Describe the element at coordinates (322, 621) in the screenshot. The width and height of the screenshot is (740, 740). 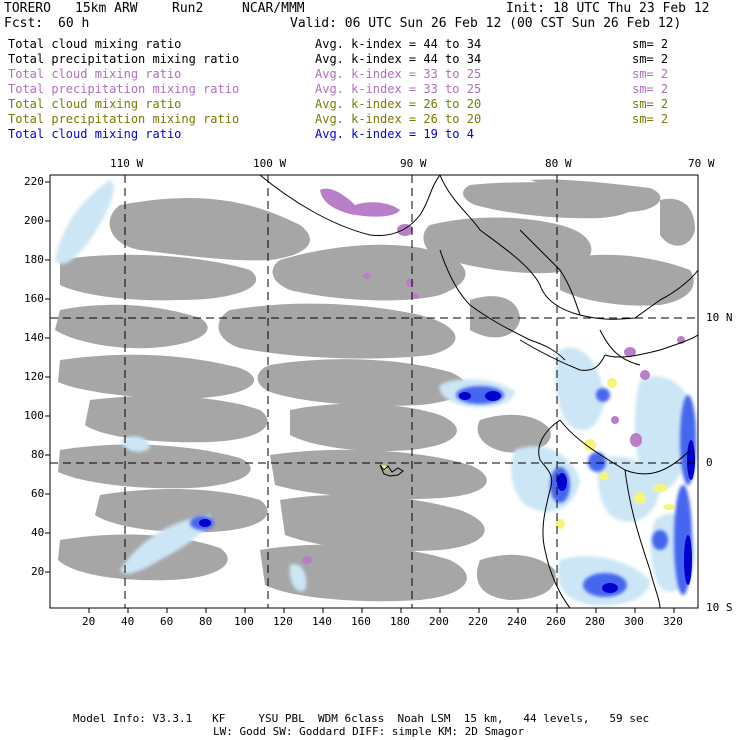
I see `bottom-axis-label: 140` at that location.